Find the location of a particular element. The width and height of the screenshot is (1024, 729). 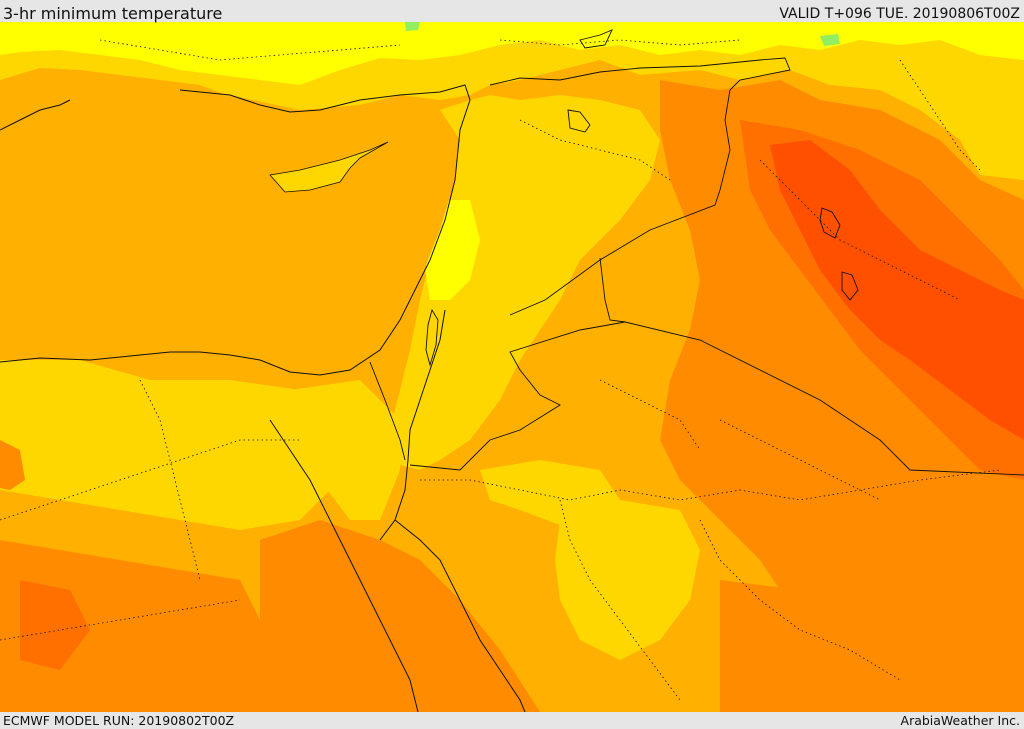

levant-yellow-region is located at coordinates (525, 282).